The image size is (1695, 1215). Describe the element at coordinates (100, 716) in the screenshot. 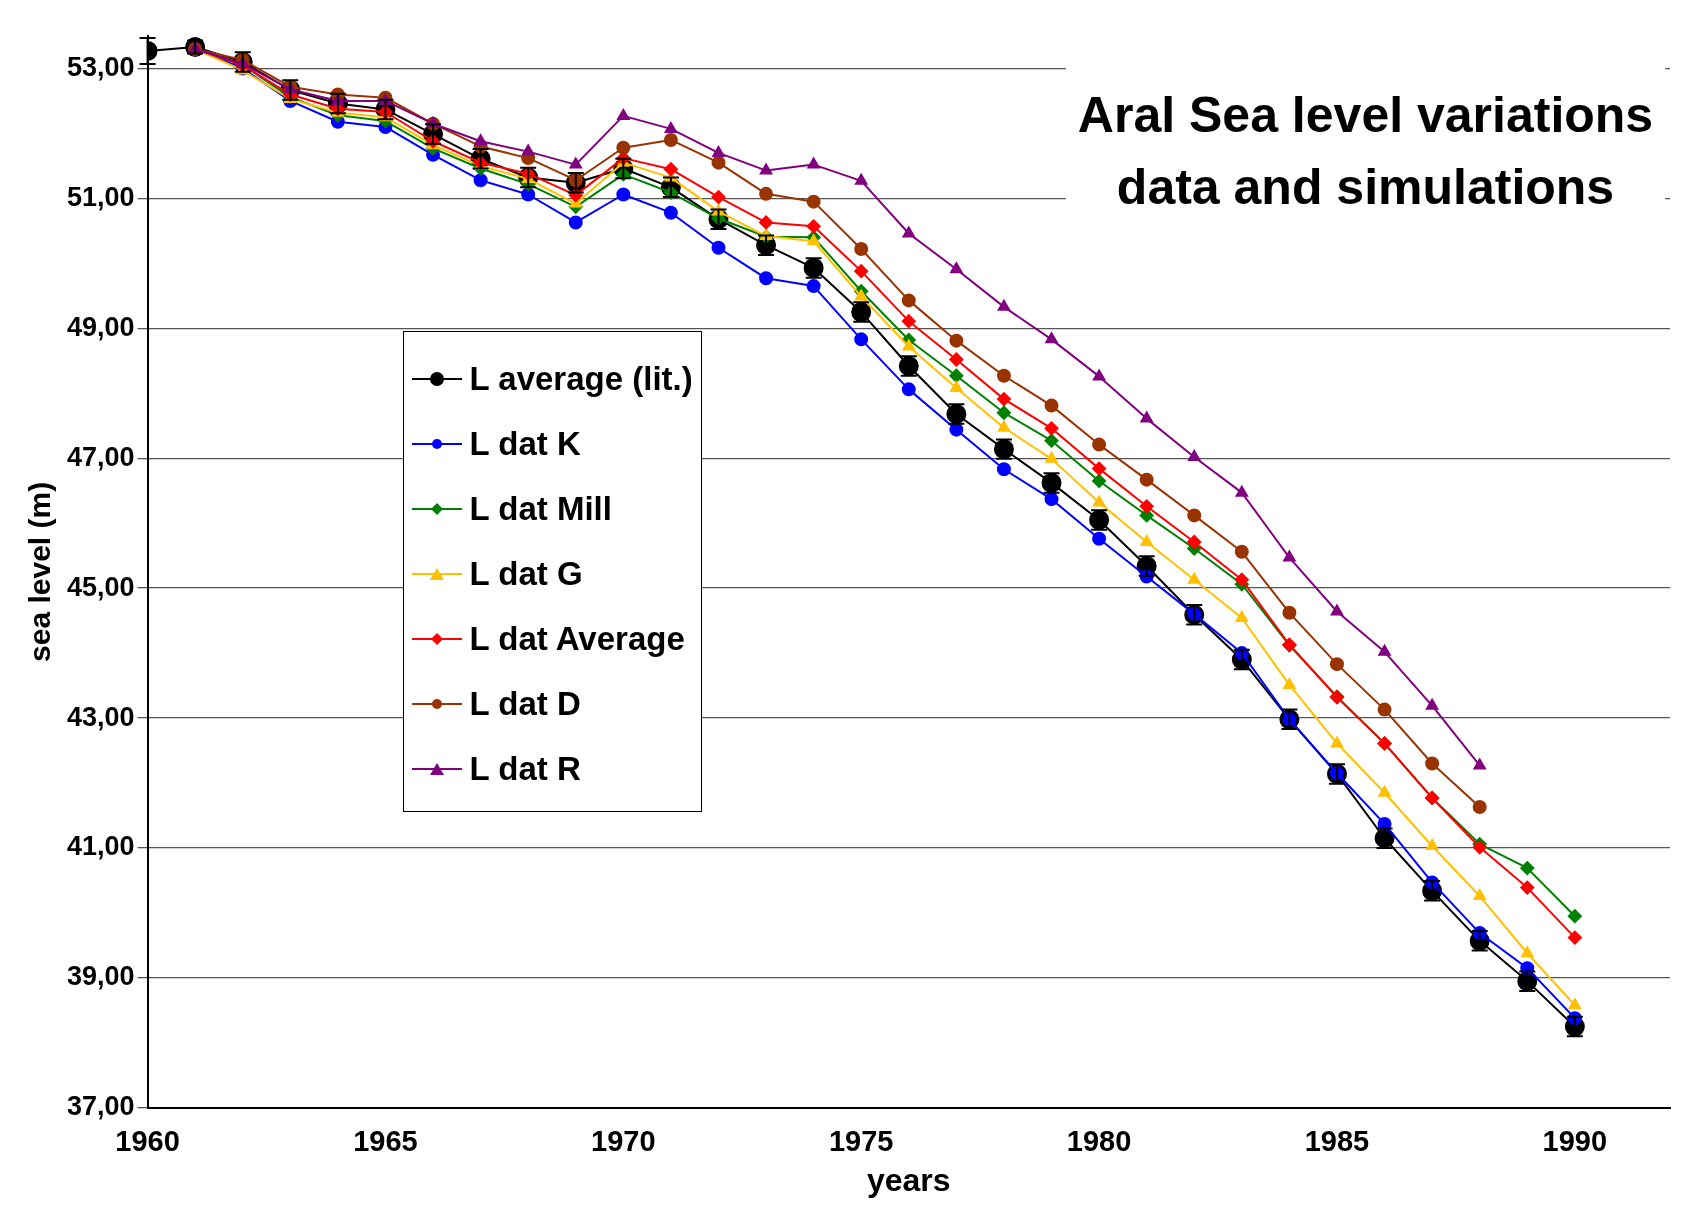

I see `y-tick-label: 43,00` at that location.